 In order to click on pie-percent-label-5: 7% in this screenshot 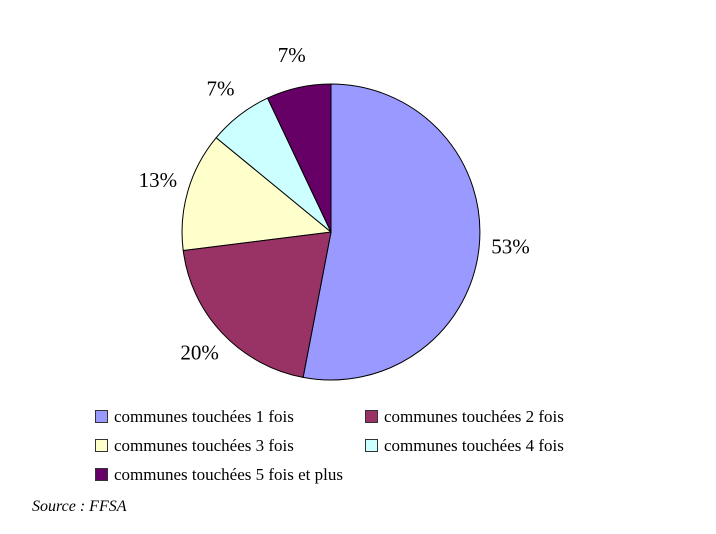, I will do `click(292, 55)`.